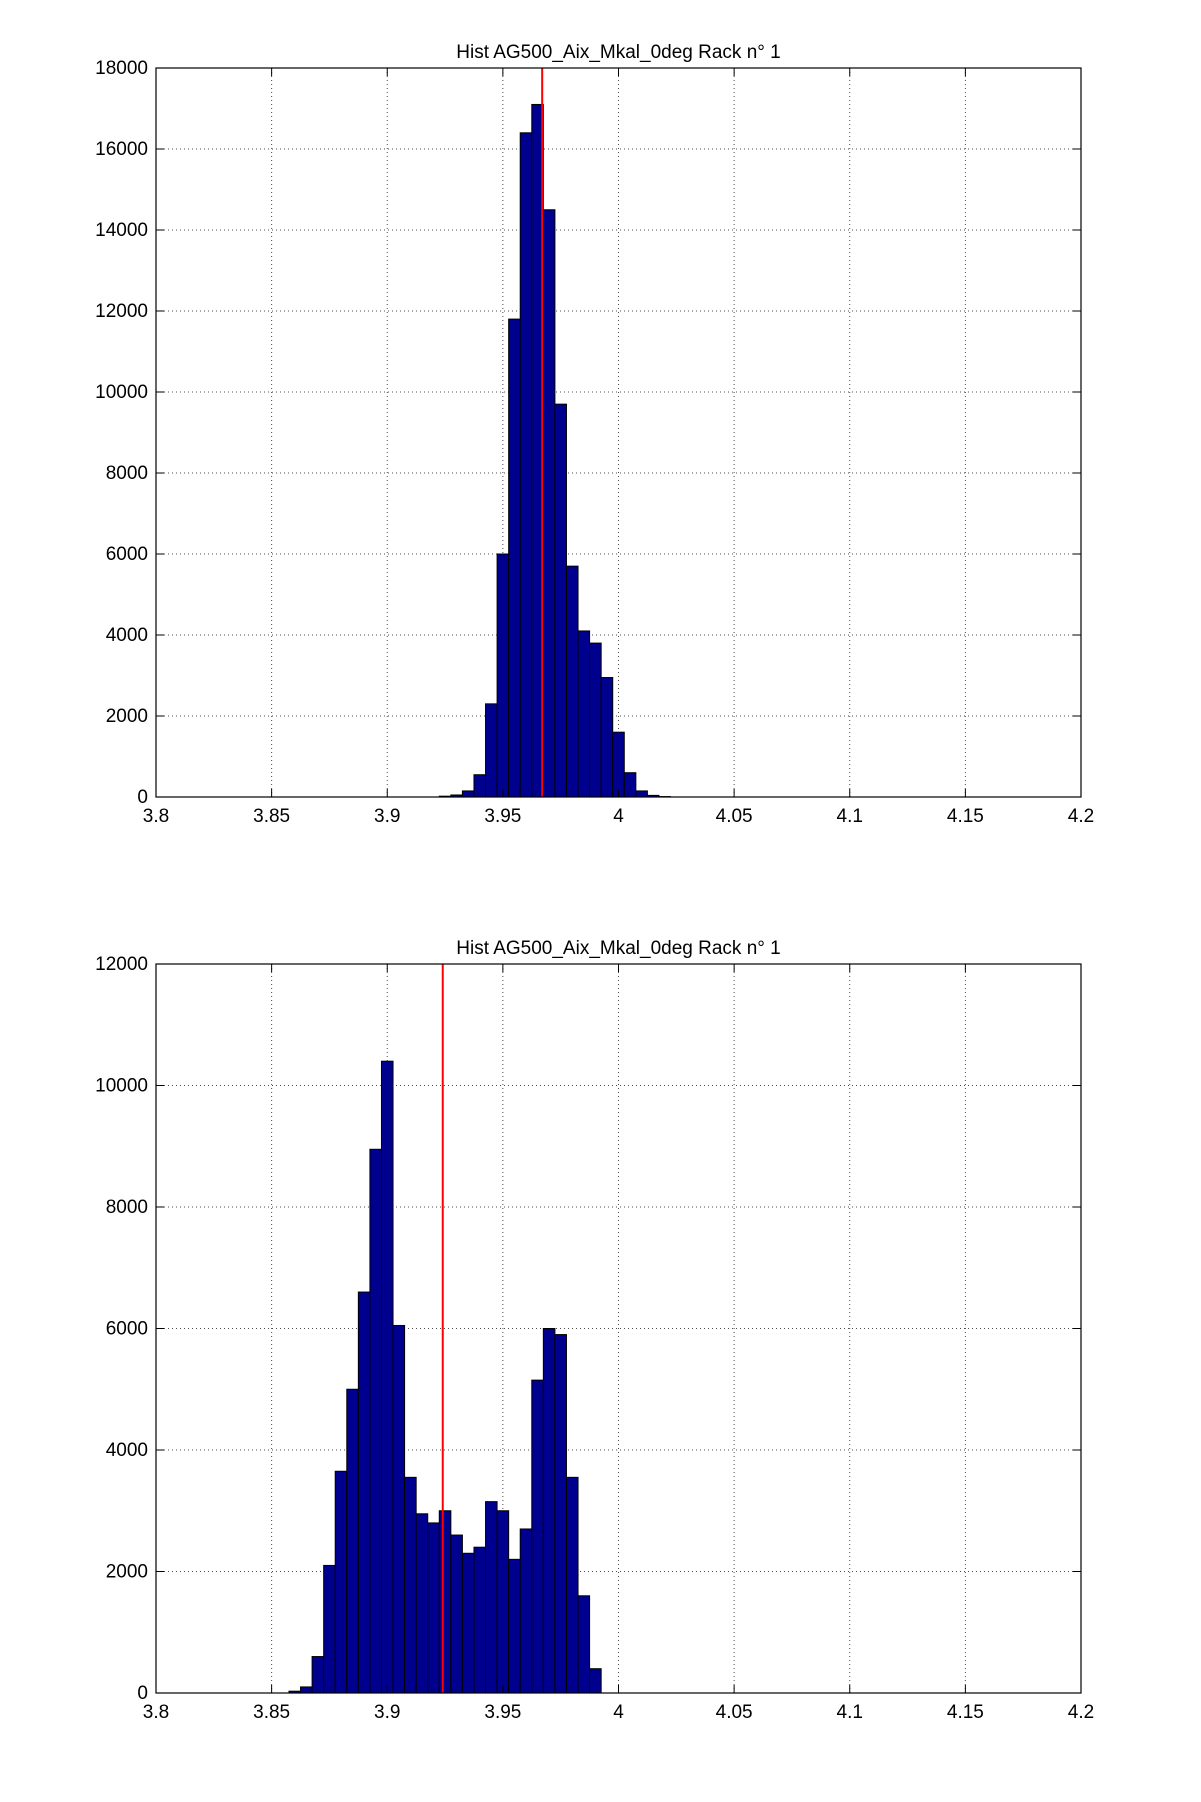 The image size is (1201, 1802). What do you see at coordinates (121, 68) in the screenshot?
I see `y-tick-label: 18000` at bounding box center [121, 68].